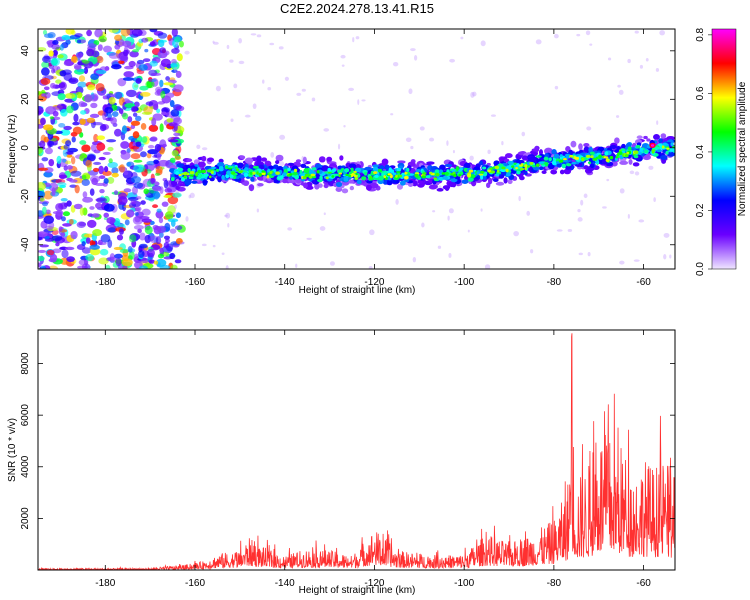  What do you see at coordinates (105, 282) in the screenshot?
I see `x-tick-label: -180` at bounding box center [105, 282].